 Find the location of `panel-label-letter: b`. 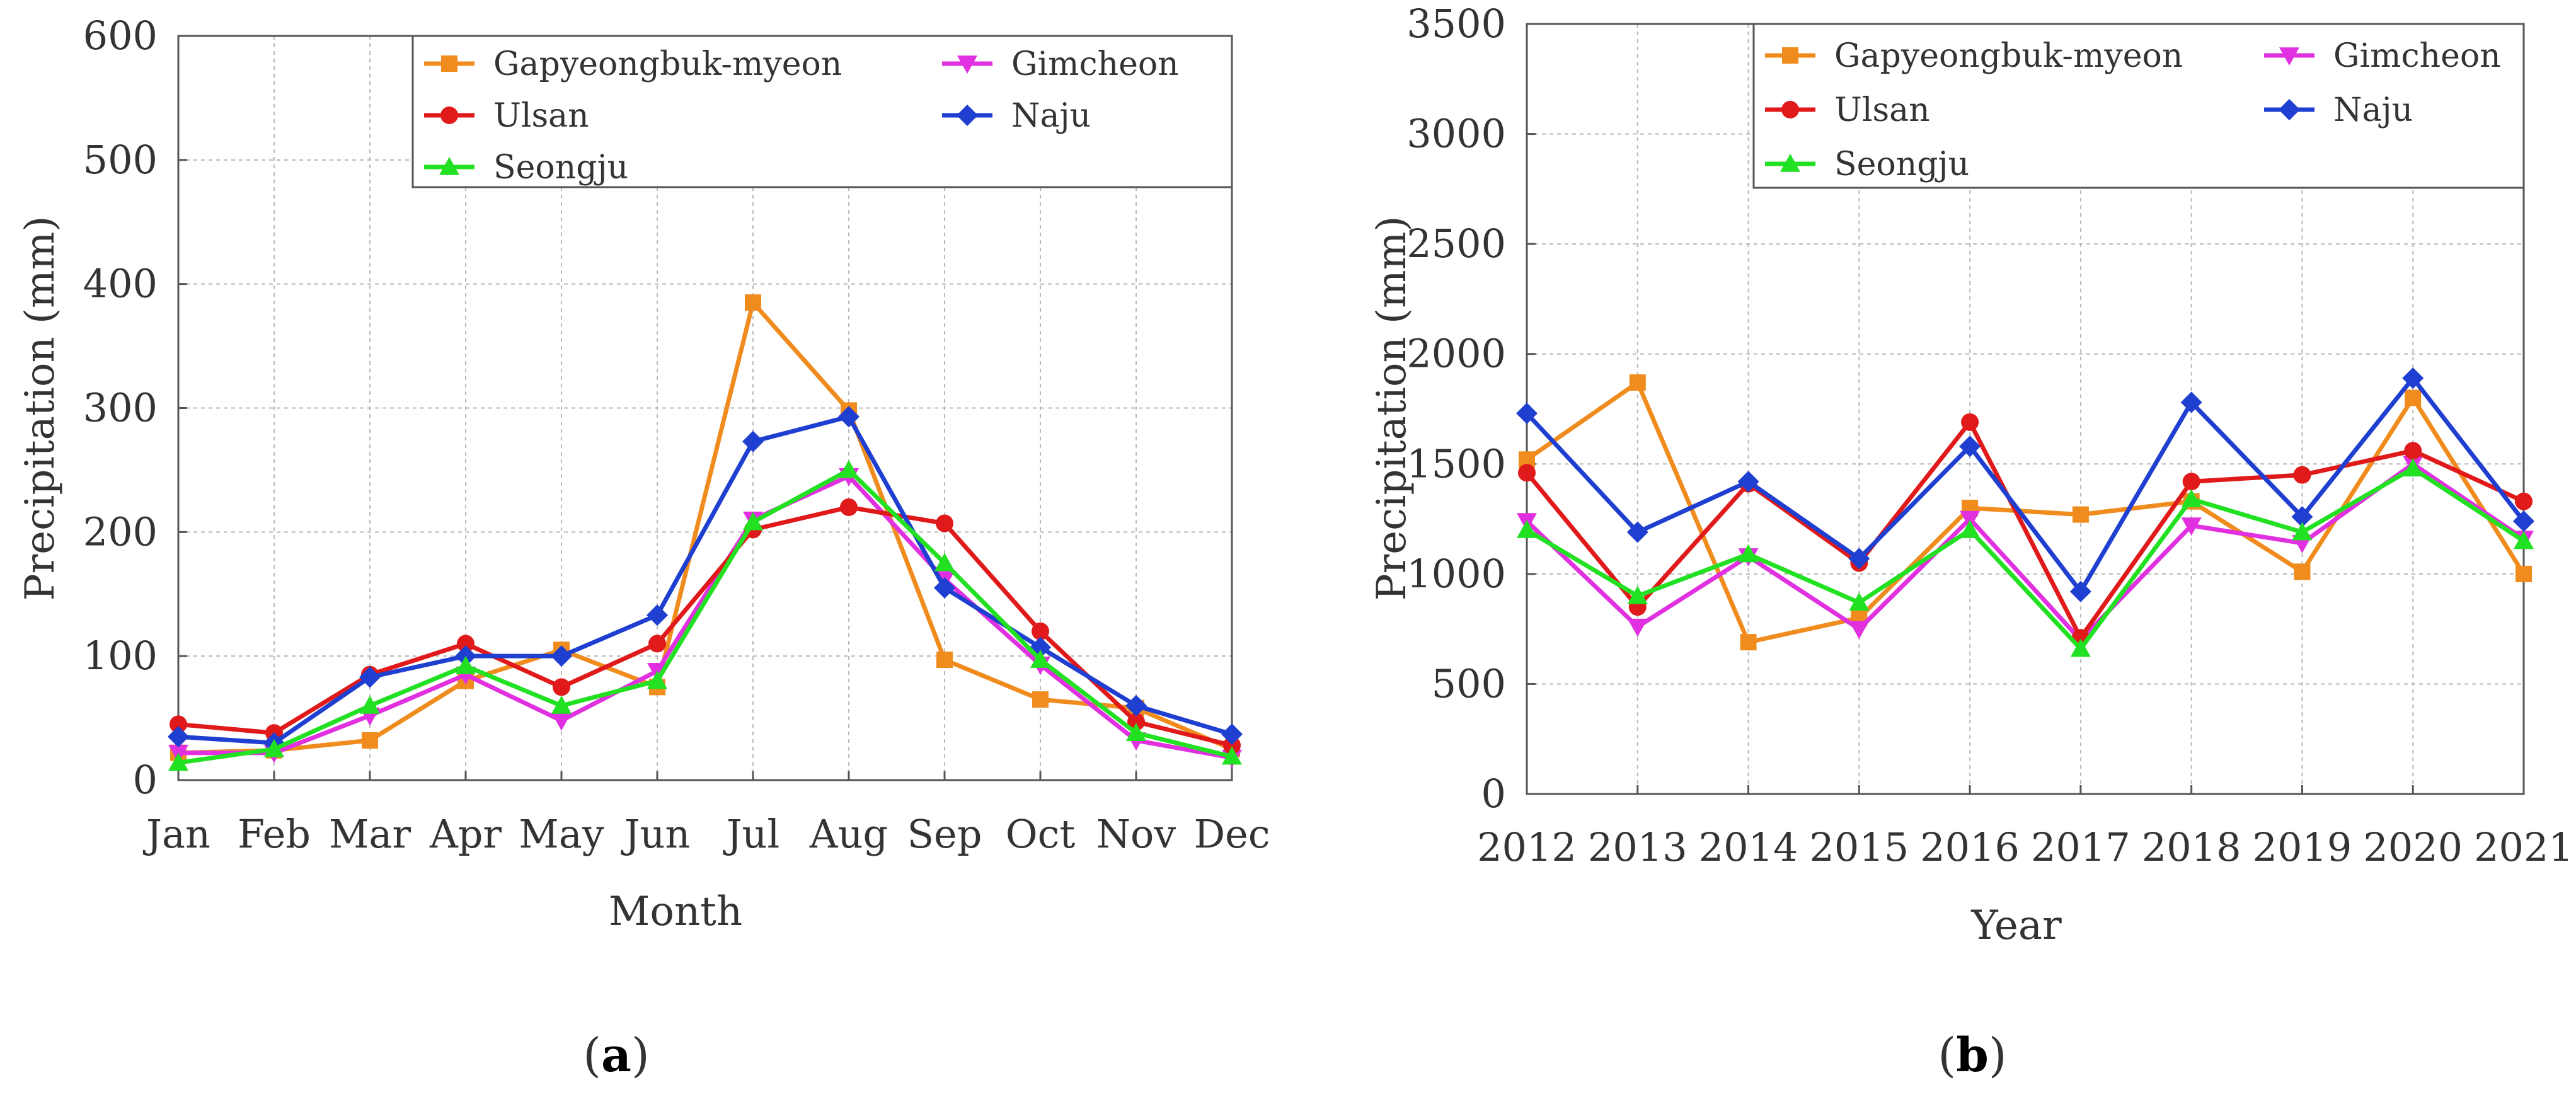

panel-label-letter: b is located at coordinates (1972, 1055).